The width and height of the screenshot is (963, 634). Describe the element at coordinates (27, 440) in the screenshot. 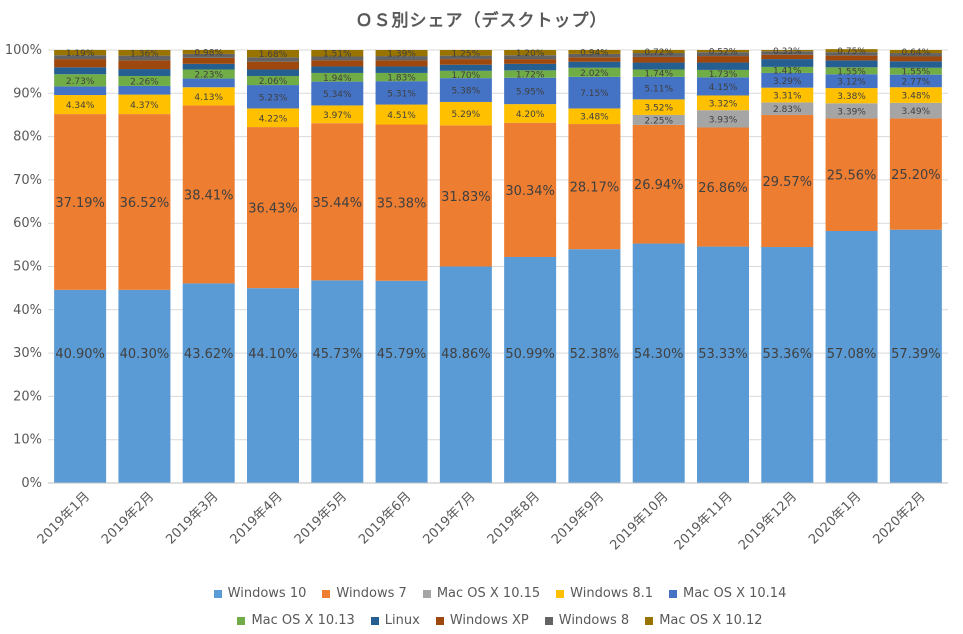

I see `y-tick-label: 10%` at that location.